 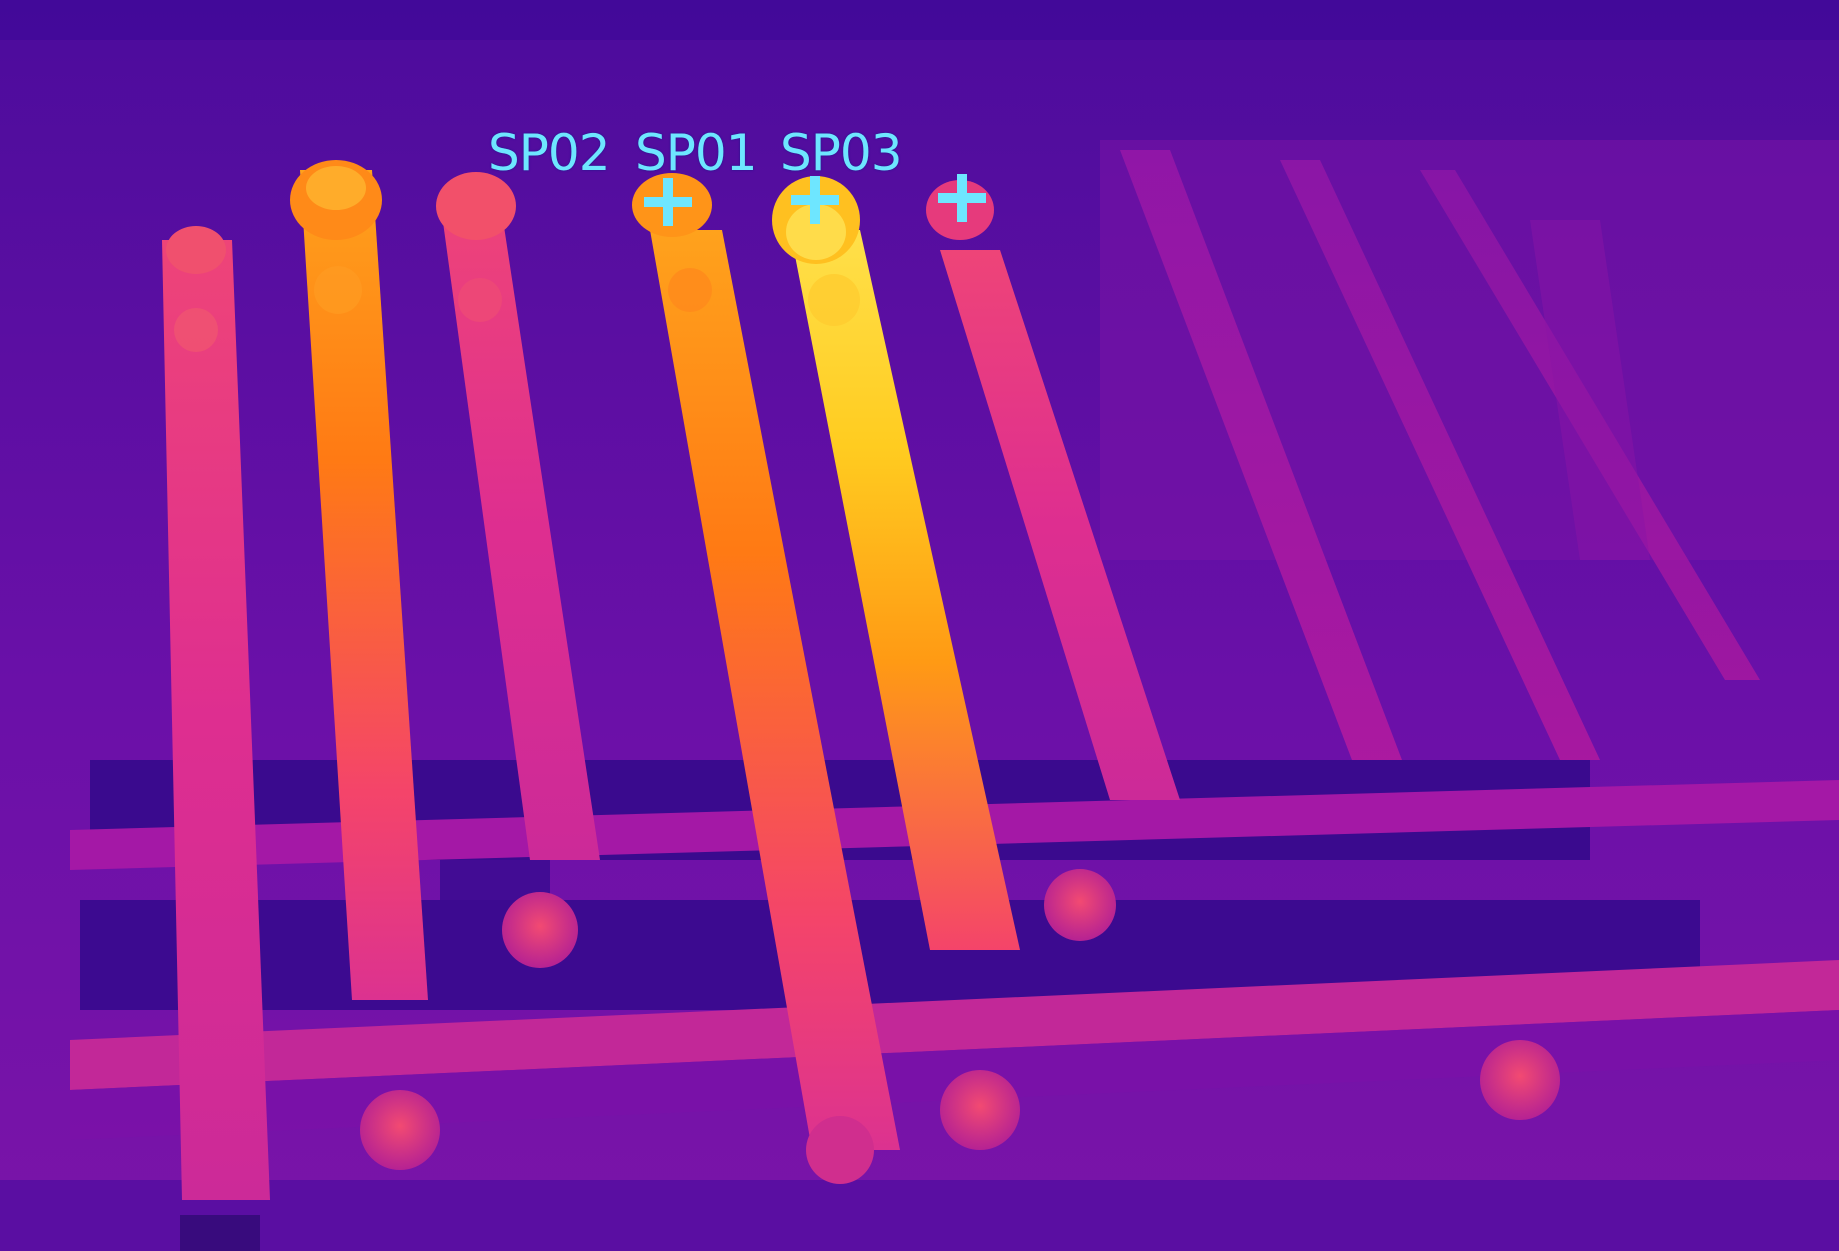 What do you see at coordinates (696, 153) in the screenshot?
I see `spot-label-sp01: SP01` at bounding box center [696, 153].